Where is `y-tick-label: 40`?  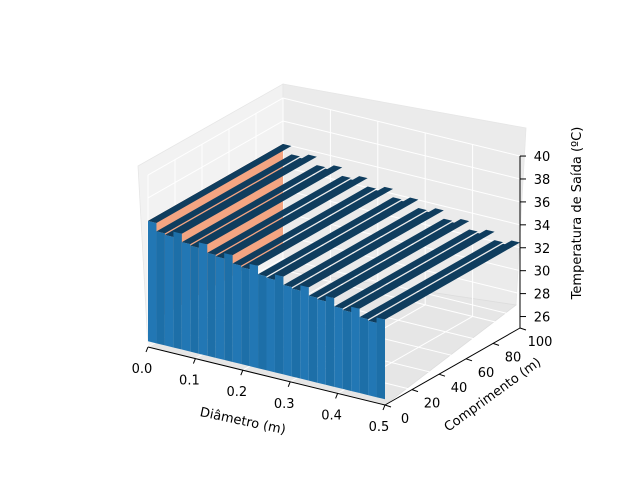 y-tick-label: 40 is located at coordinates (459, 388).